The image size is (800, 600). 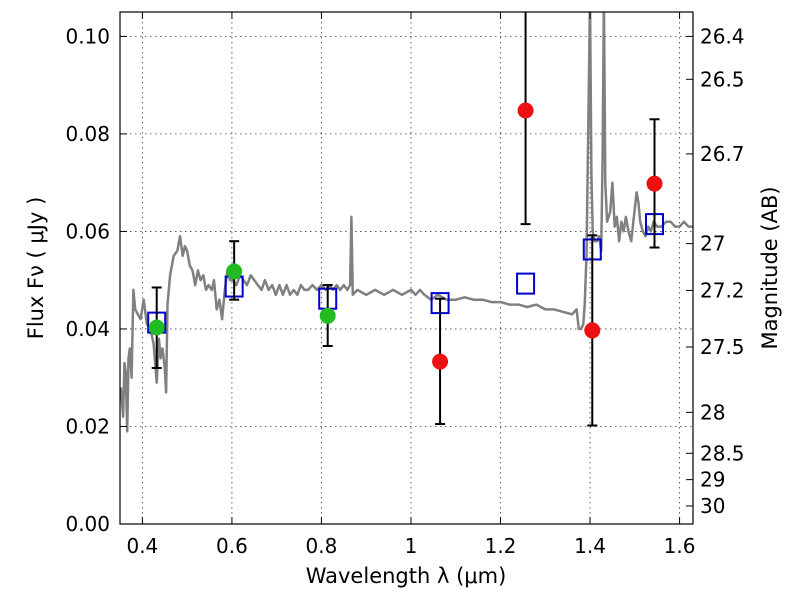 What do you see at coordinates (87, 231) in the screenshot?
I see `y-tick-label: 0.06` at bounding box center [87, 231].